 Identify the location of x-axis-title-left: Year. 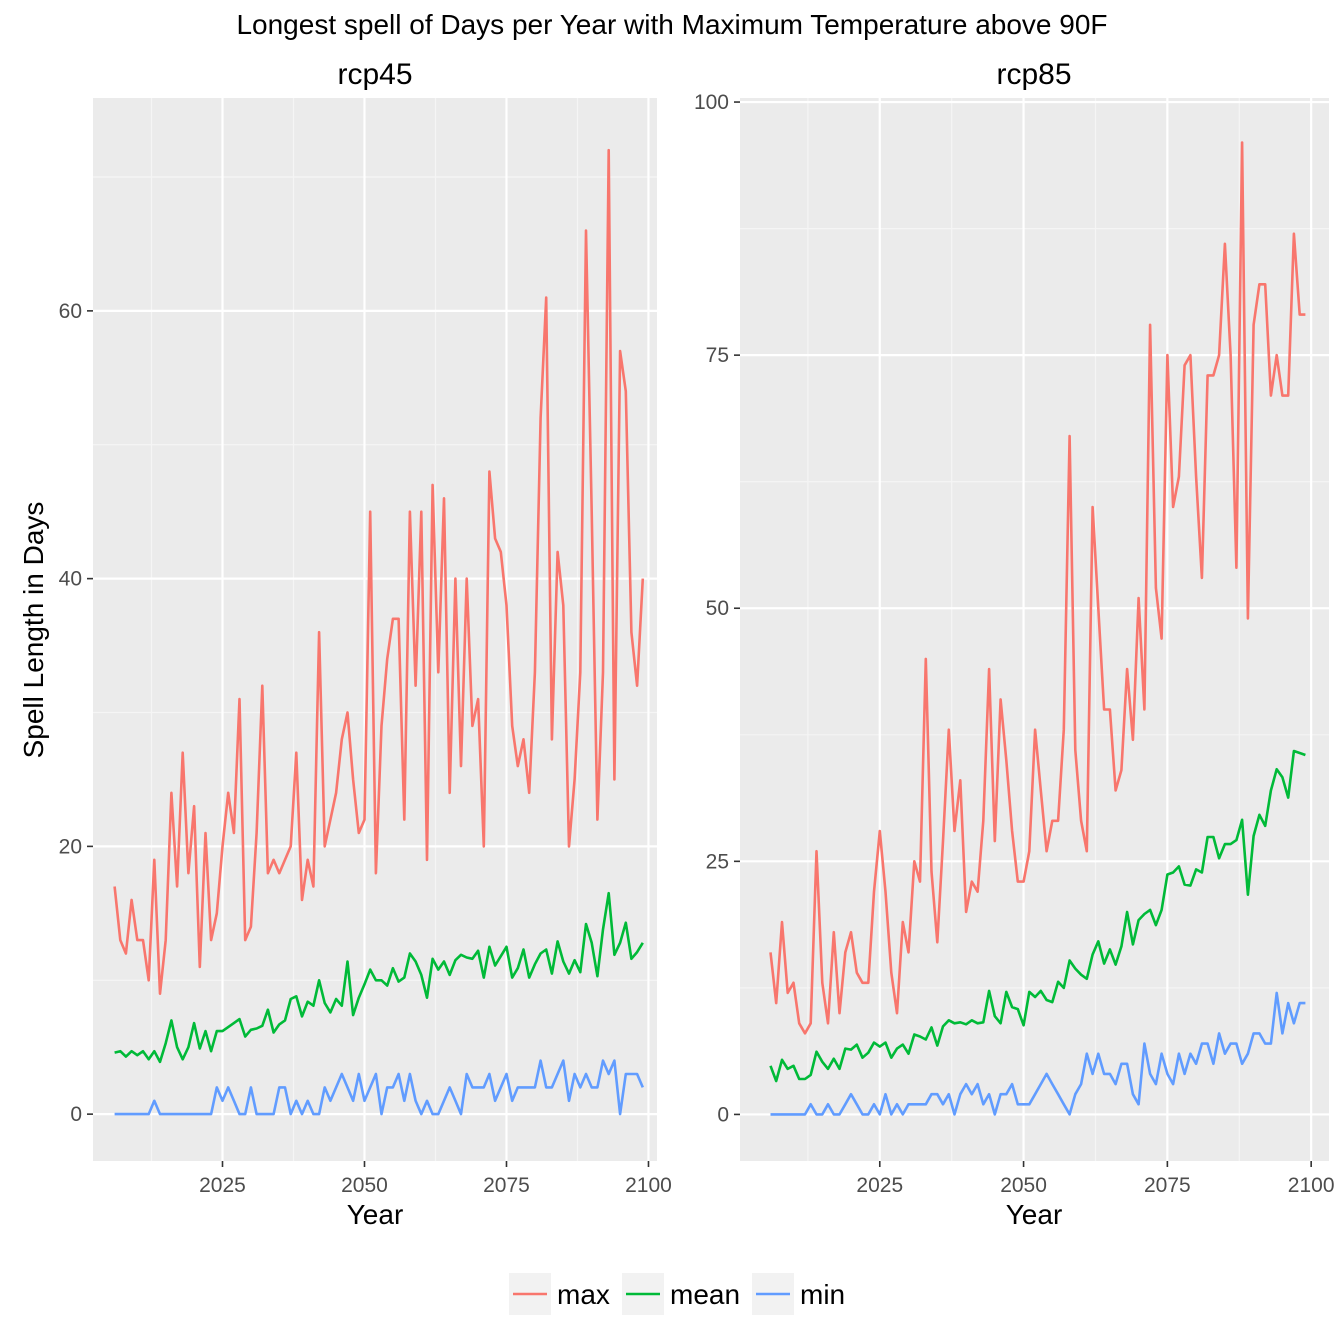
(375, 1214).